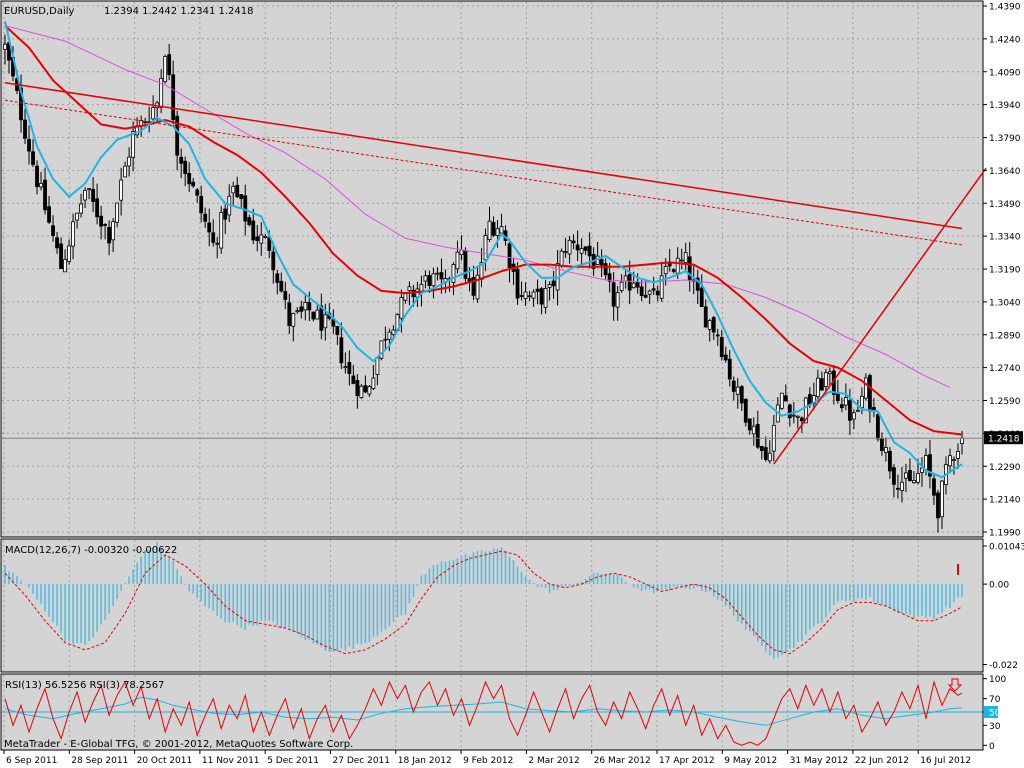  Describe the element at coordinates (165, 761) in the screenshot. I see `time-tick-label: 20 Oct 2011` at that location.